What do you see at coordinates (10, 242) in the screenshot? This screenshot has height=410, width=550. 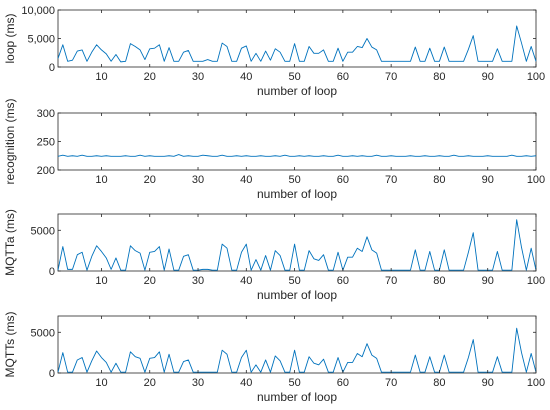 I see `y-axis-label: MQTTa (ms)` at bounding box center [10, 242].